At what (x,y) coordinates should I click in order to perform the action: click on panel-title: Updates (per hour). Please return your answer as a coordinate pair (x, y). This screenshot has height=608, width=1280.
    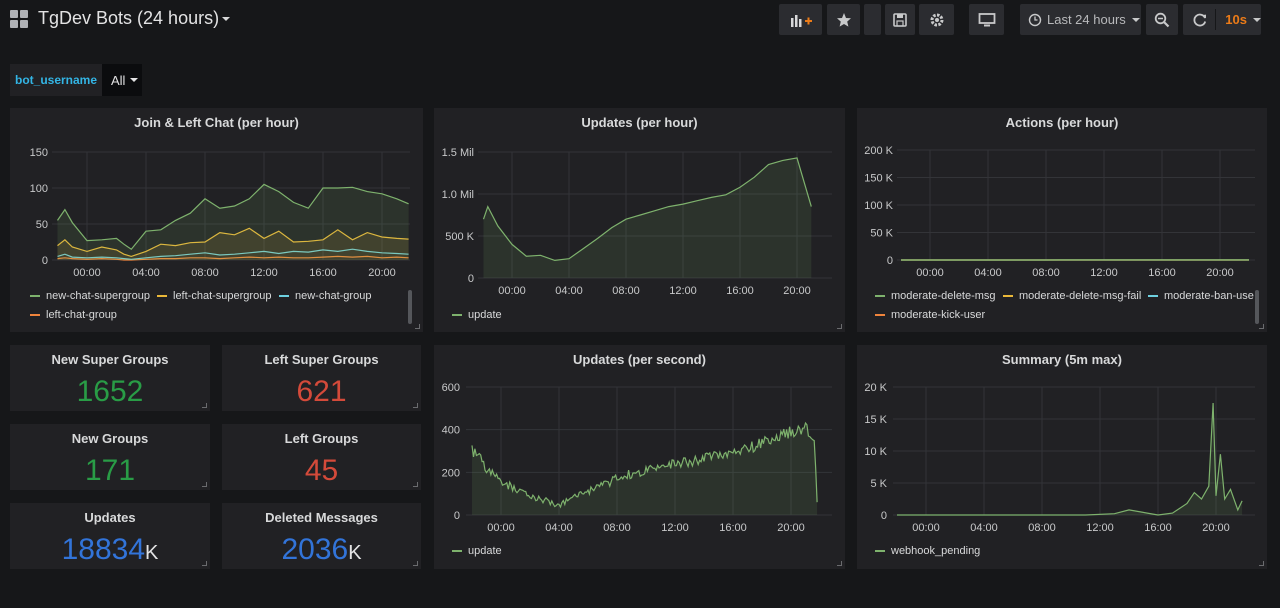
    Looking at the image, I should click on (639, 122).